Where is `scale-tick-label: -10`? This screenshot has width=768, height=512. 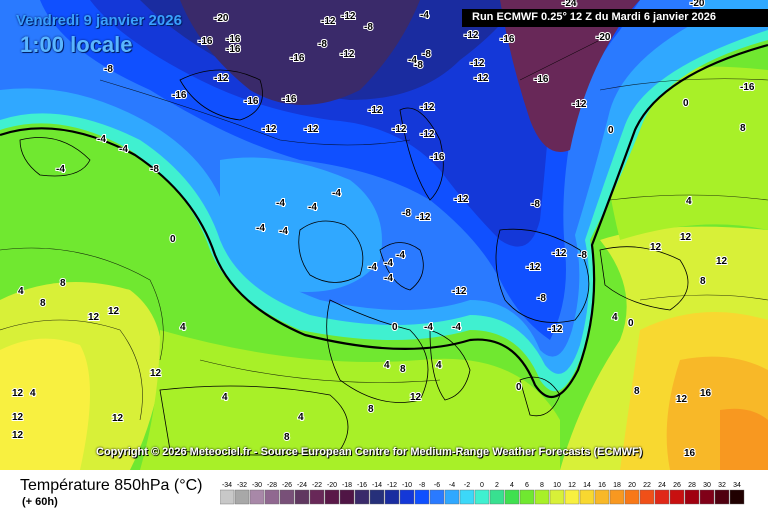 scale-tick-label: -10 is located at coordinates (407, 485).